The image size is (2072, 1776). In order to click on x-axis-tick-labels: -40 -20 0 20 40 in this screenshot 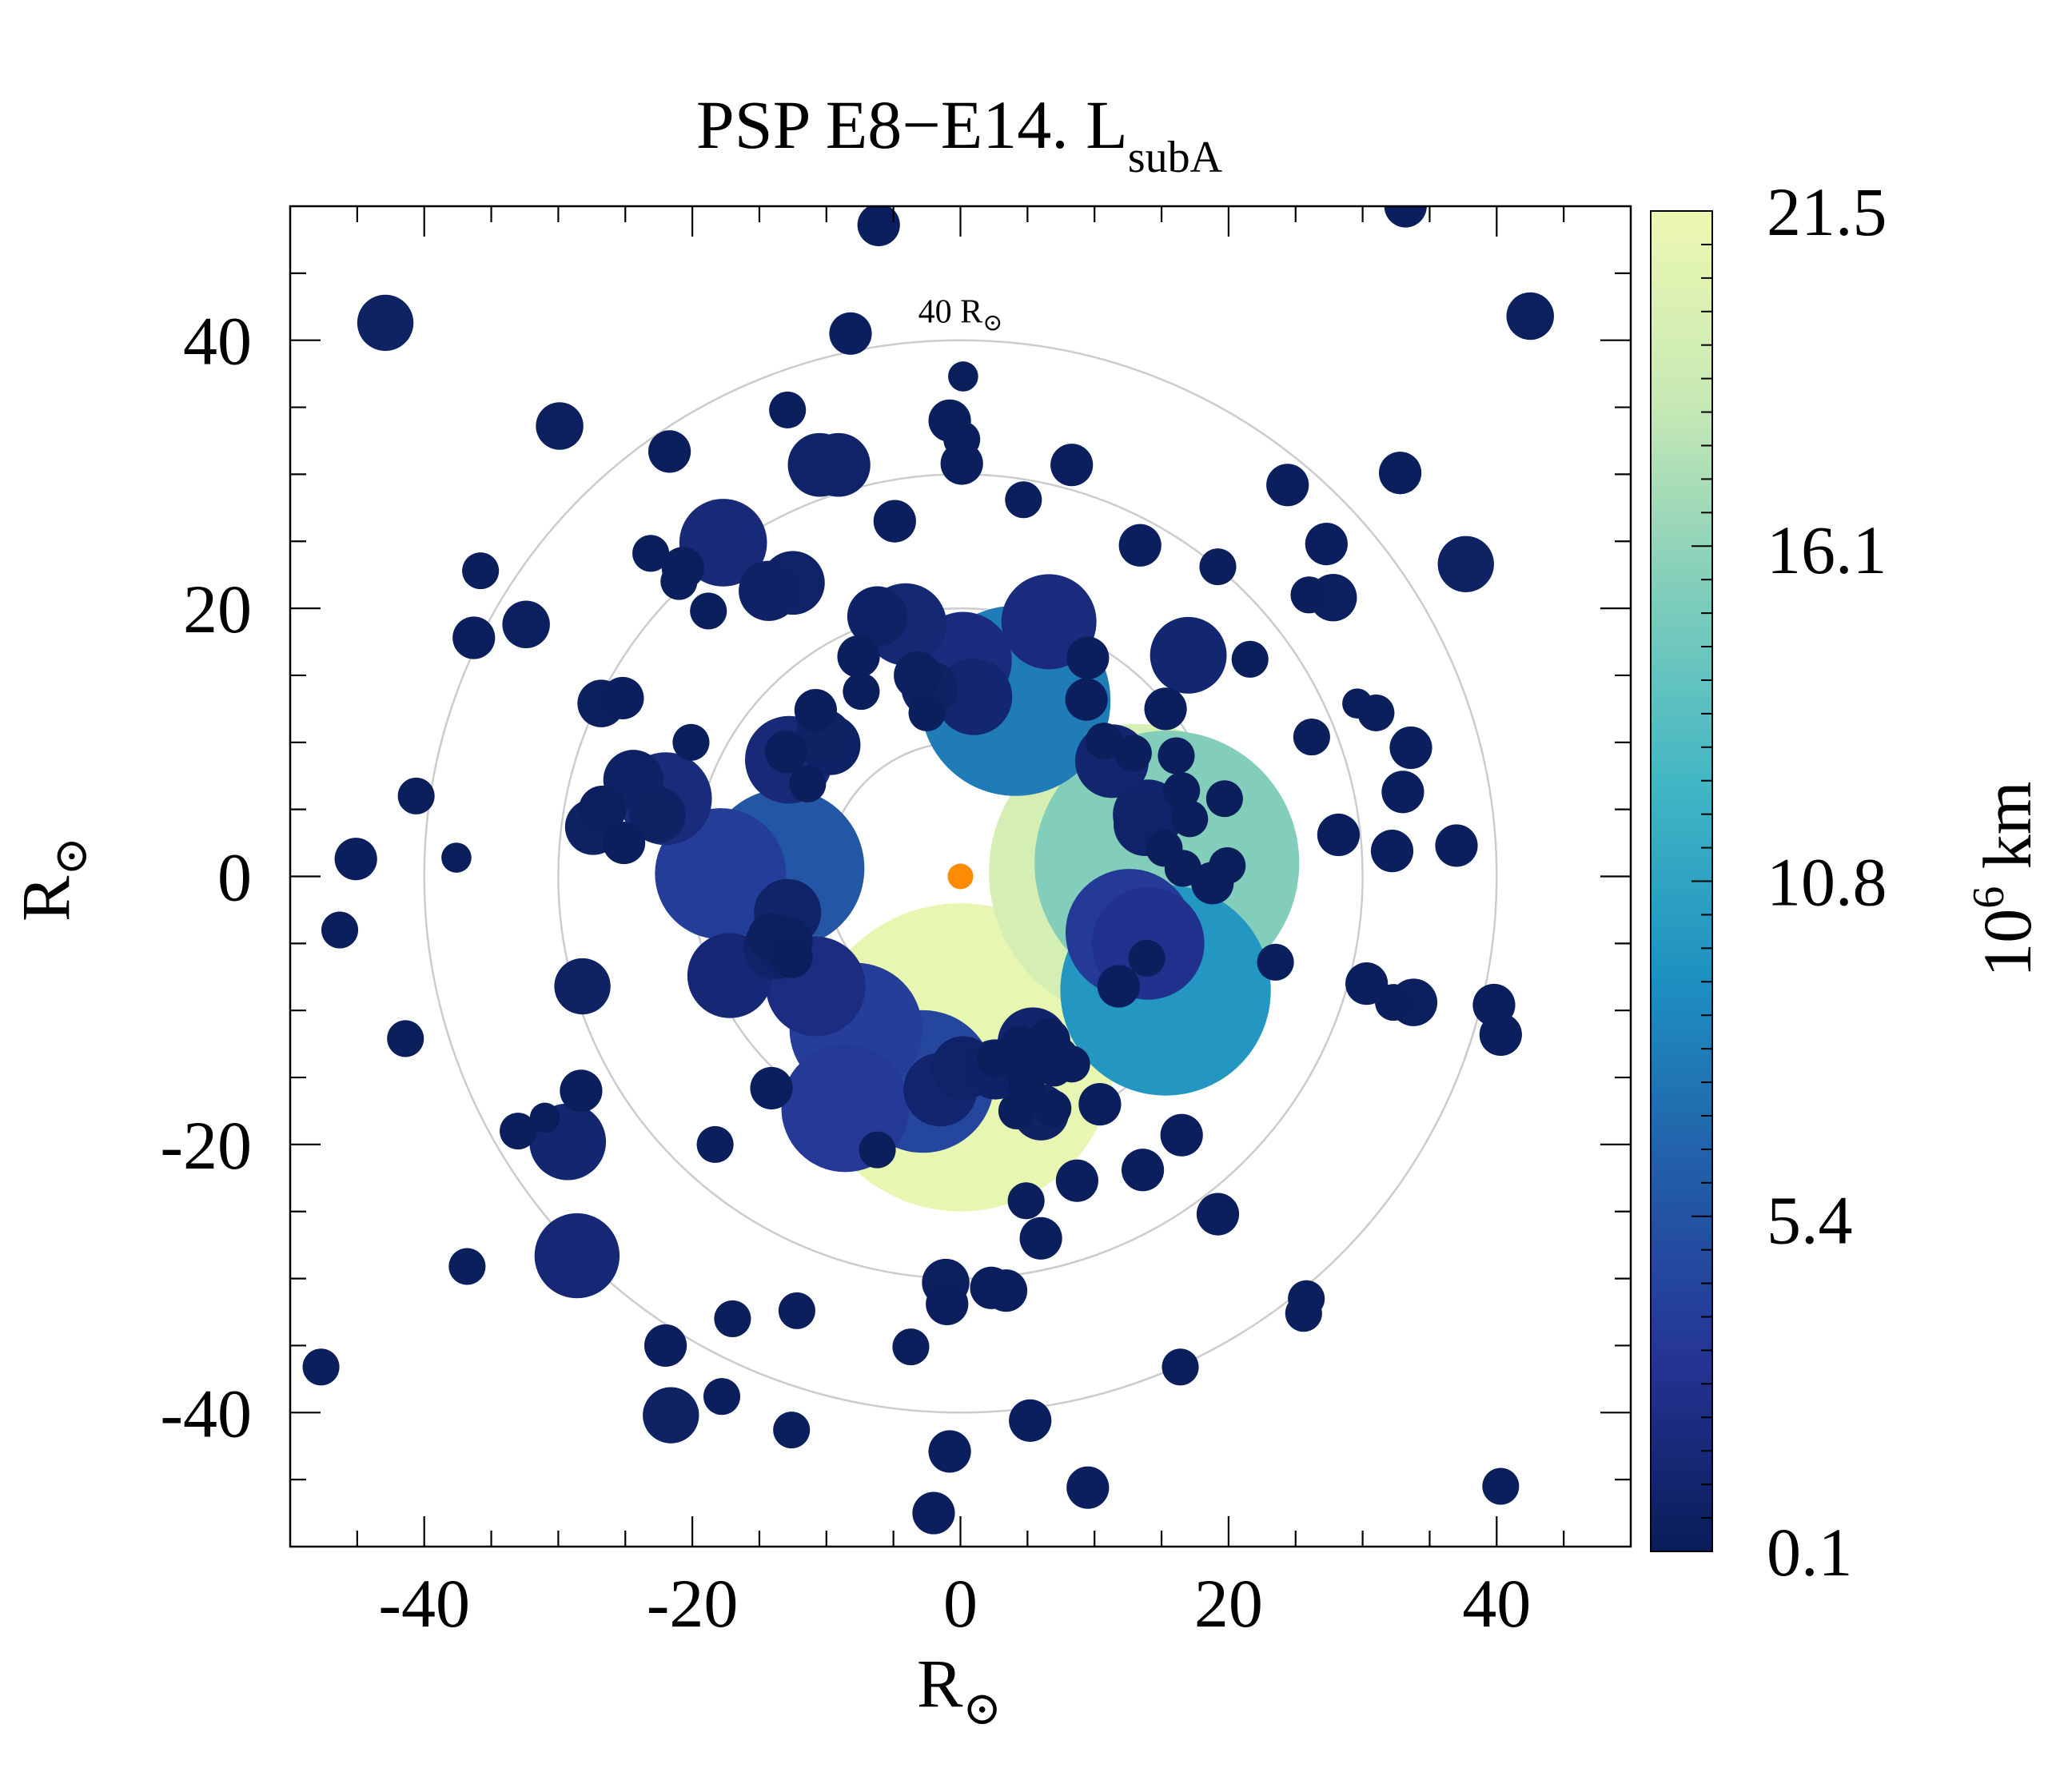, I will do `click(954, 1603)`.